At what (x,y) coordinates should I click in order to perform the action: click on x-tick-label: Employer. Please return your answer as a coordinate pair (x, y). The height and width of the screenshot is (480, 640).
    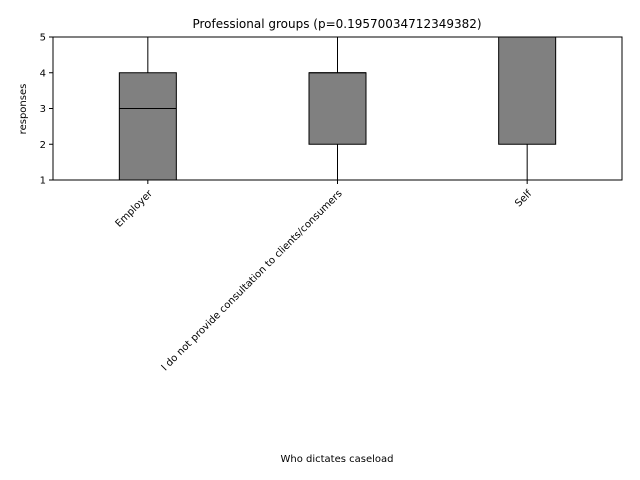
    Looking at the image, I should click on (135, 209).